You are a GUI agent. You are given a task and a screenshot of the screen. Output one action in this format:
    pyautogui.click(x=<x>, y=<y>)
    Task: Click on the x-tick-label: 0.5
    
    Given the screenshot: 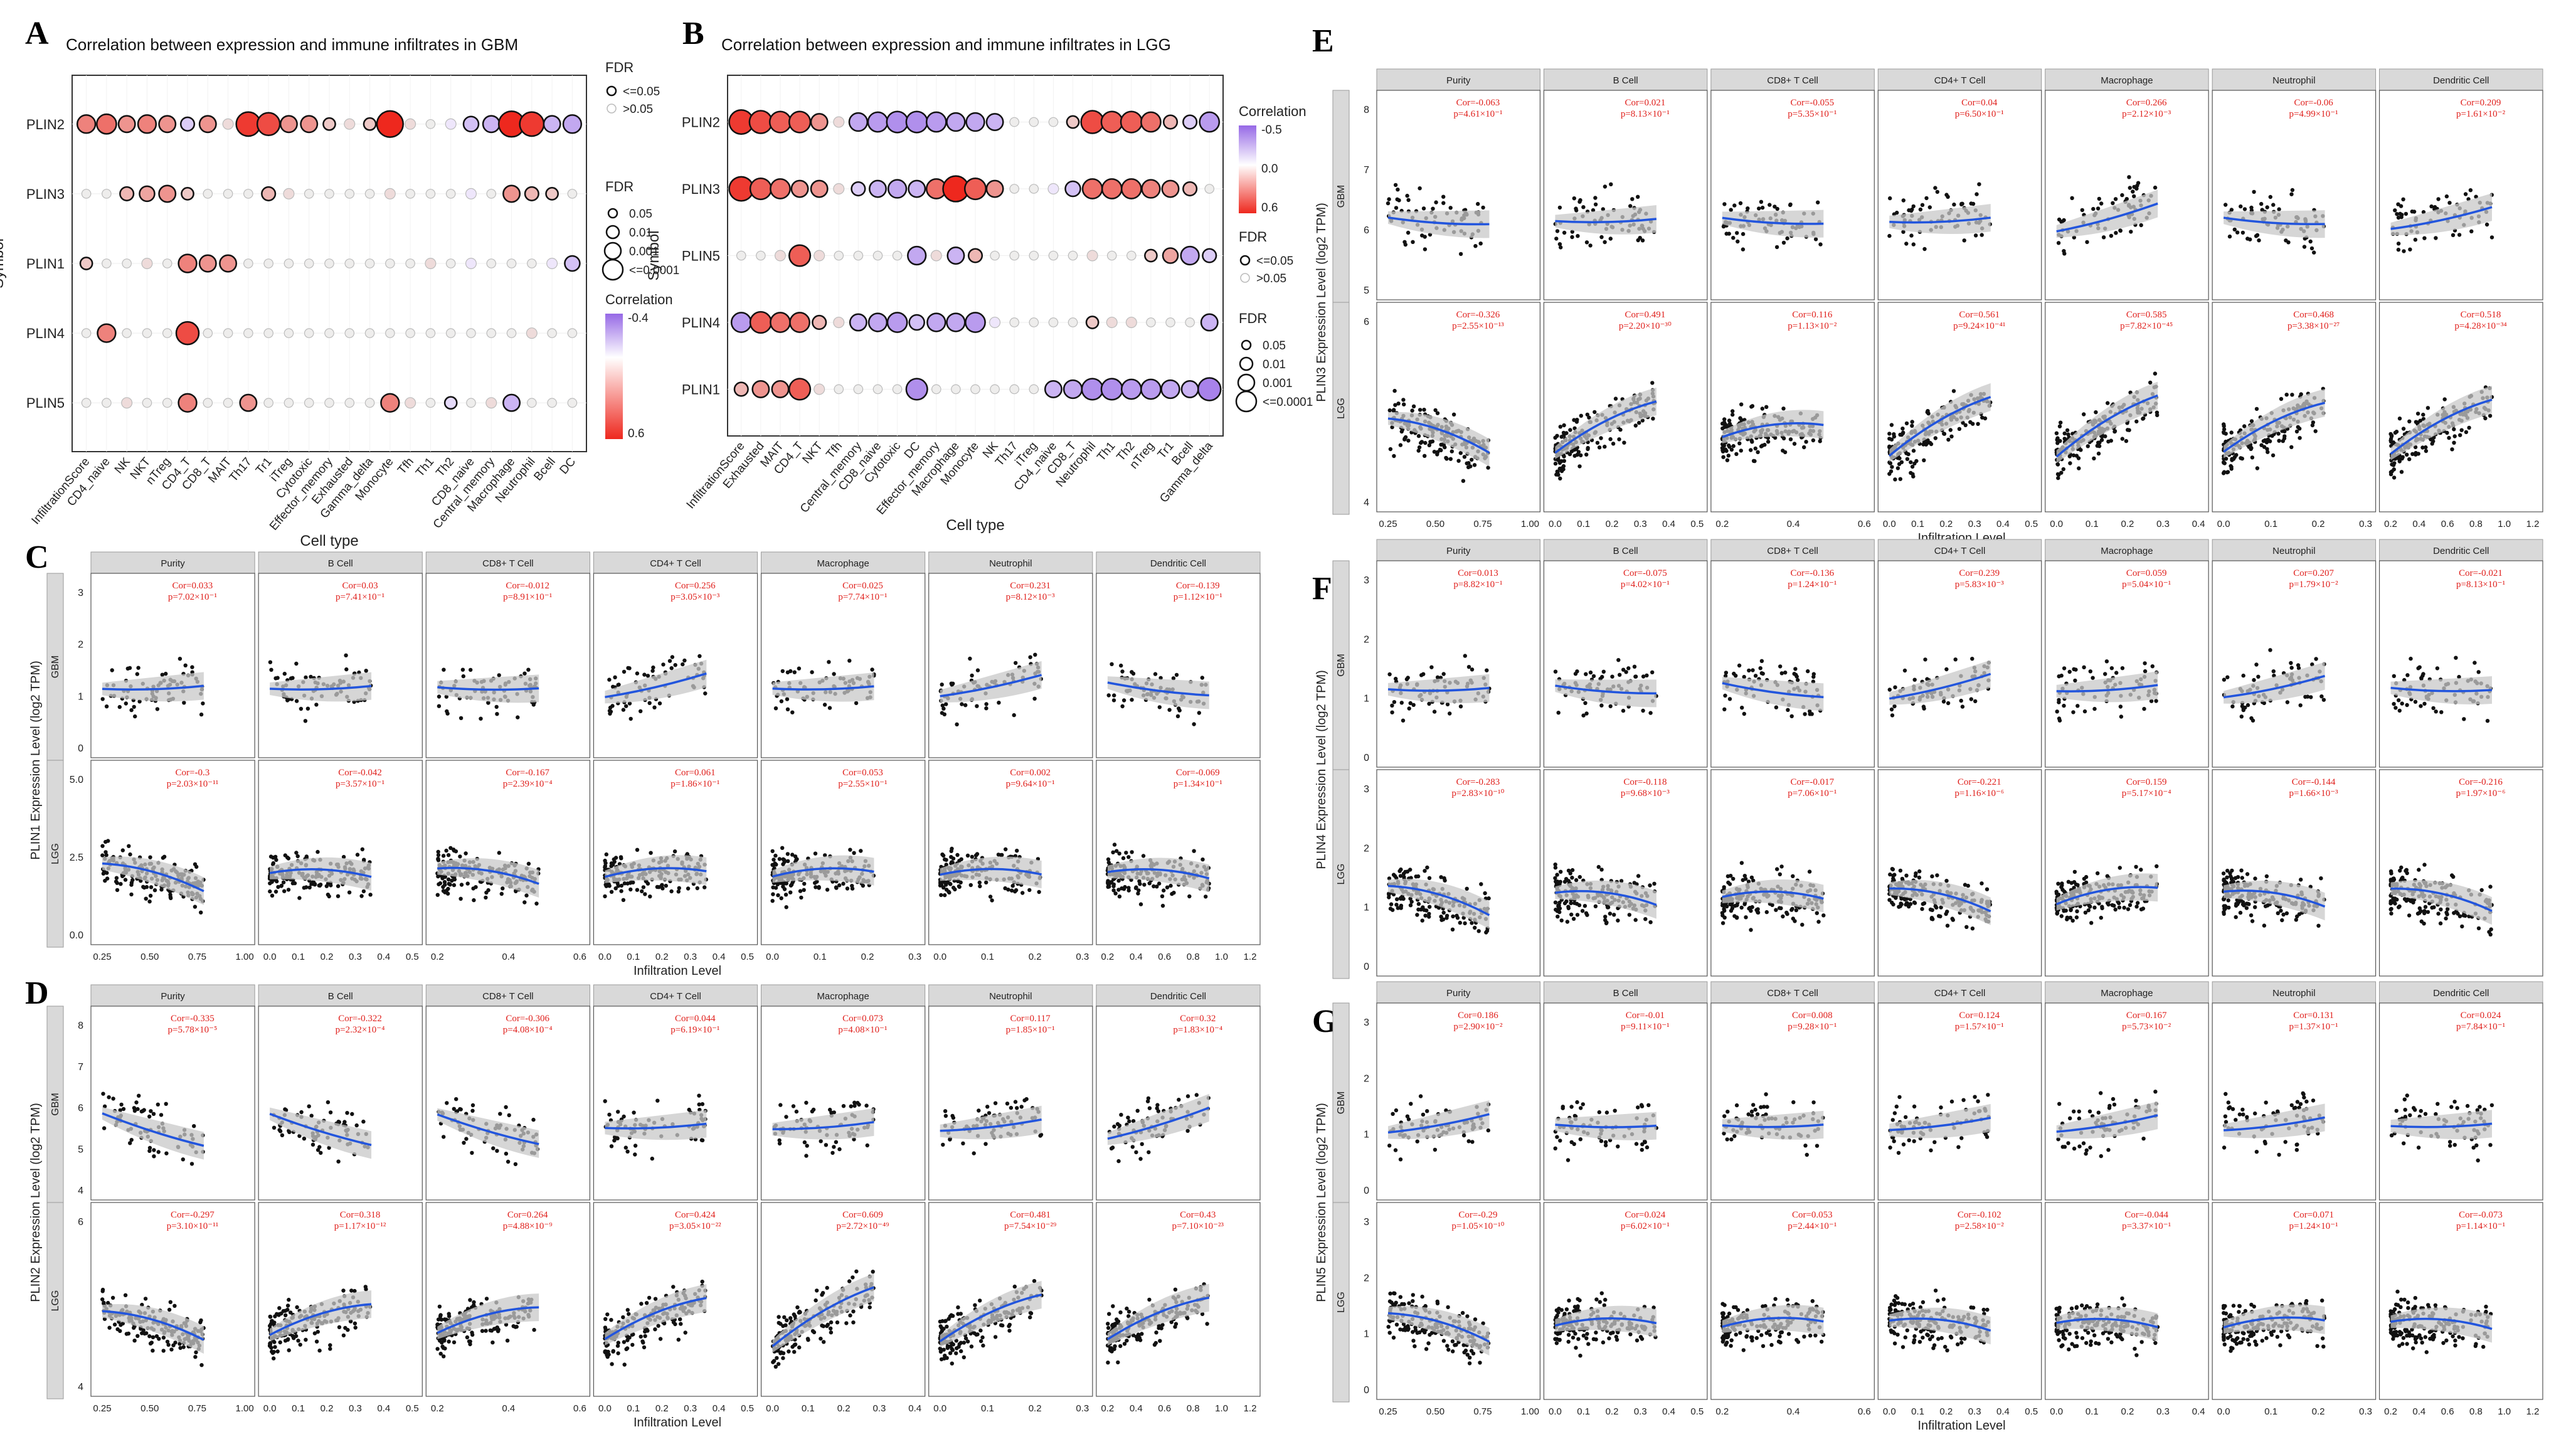 What is the action you would take?
    pyautogui.click(x=747, y=957)
    